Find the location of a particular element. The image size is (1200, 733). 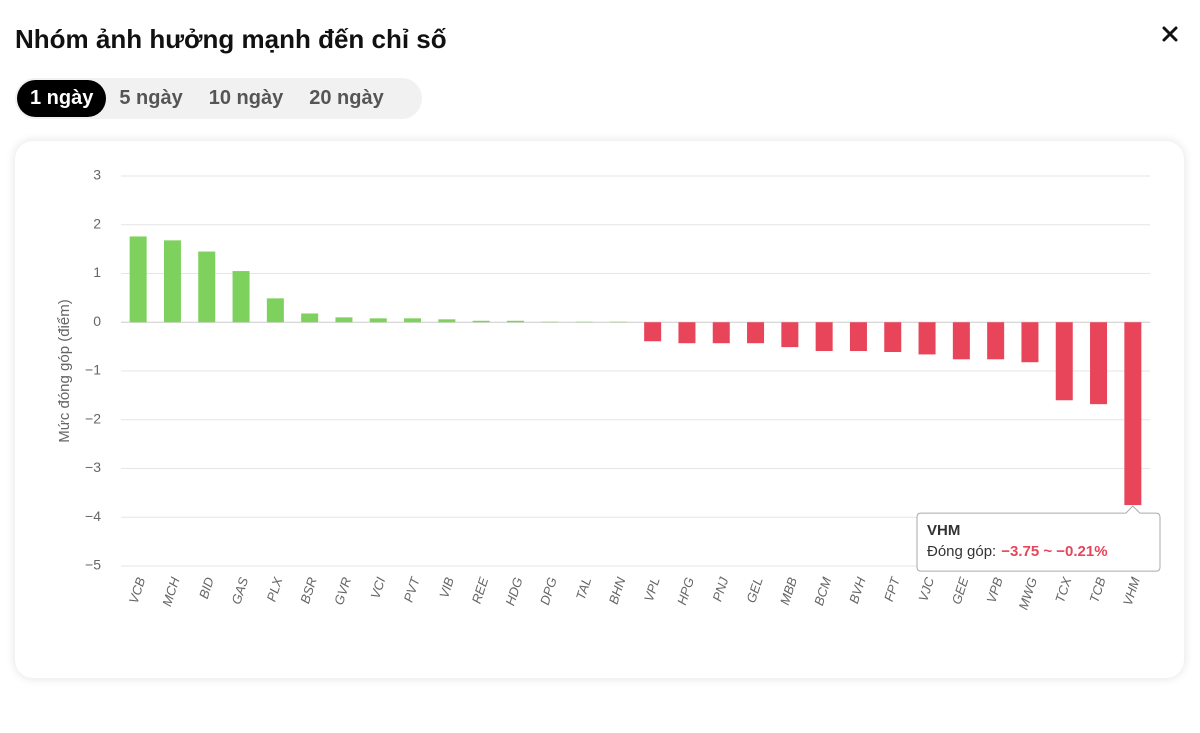

period-tab: 1 ngày is located at coordinates (62, 98).